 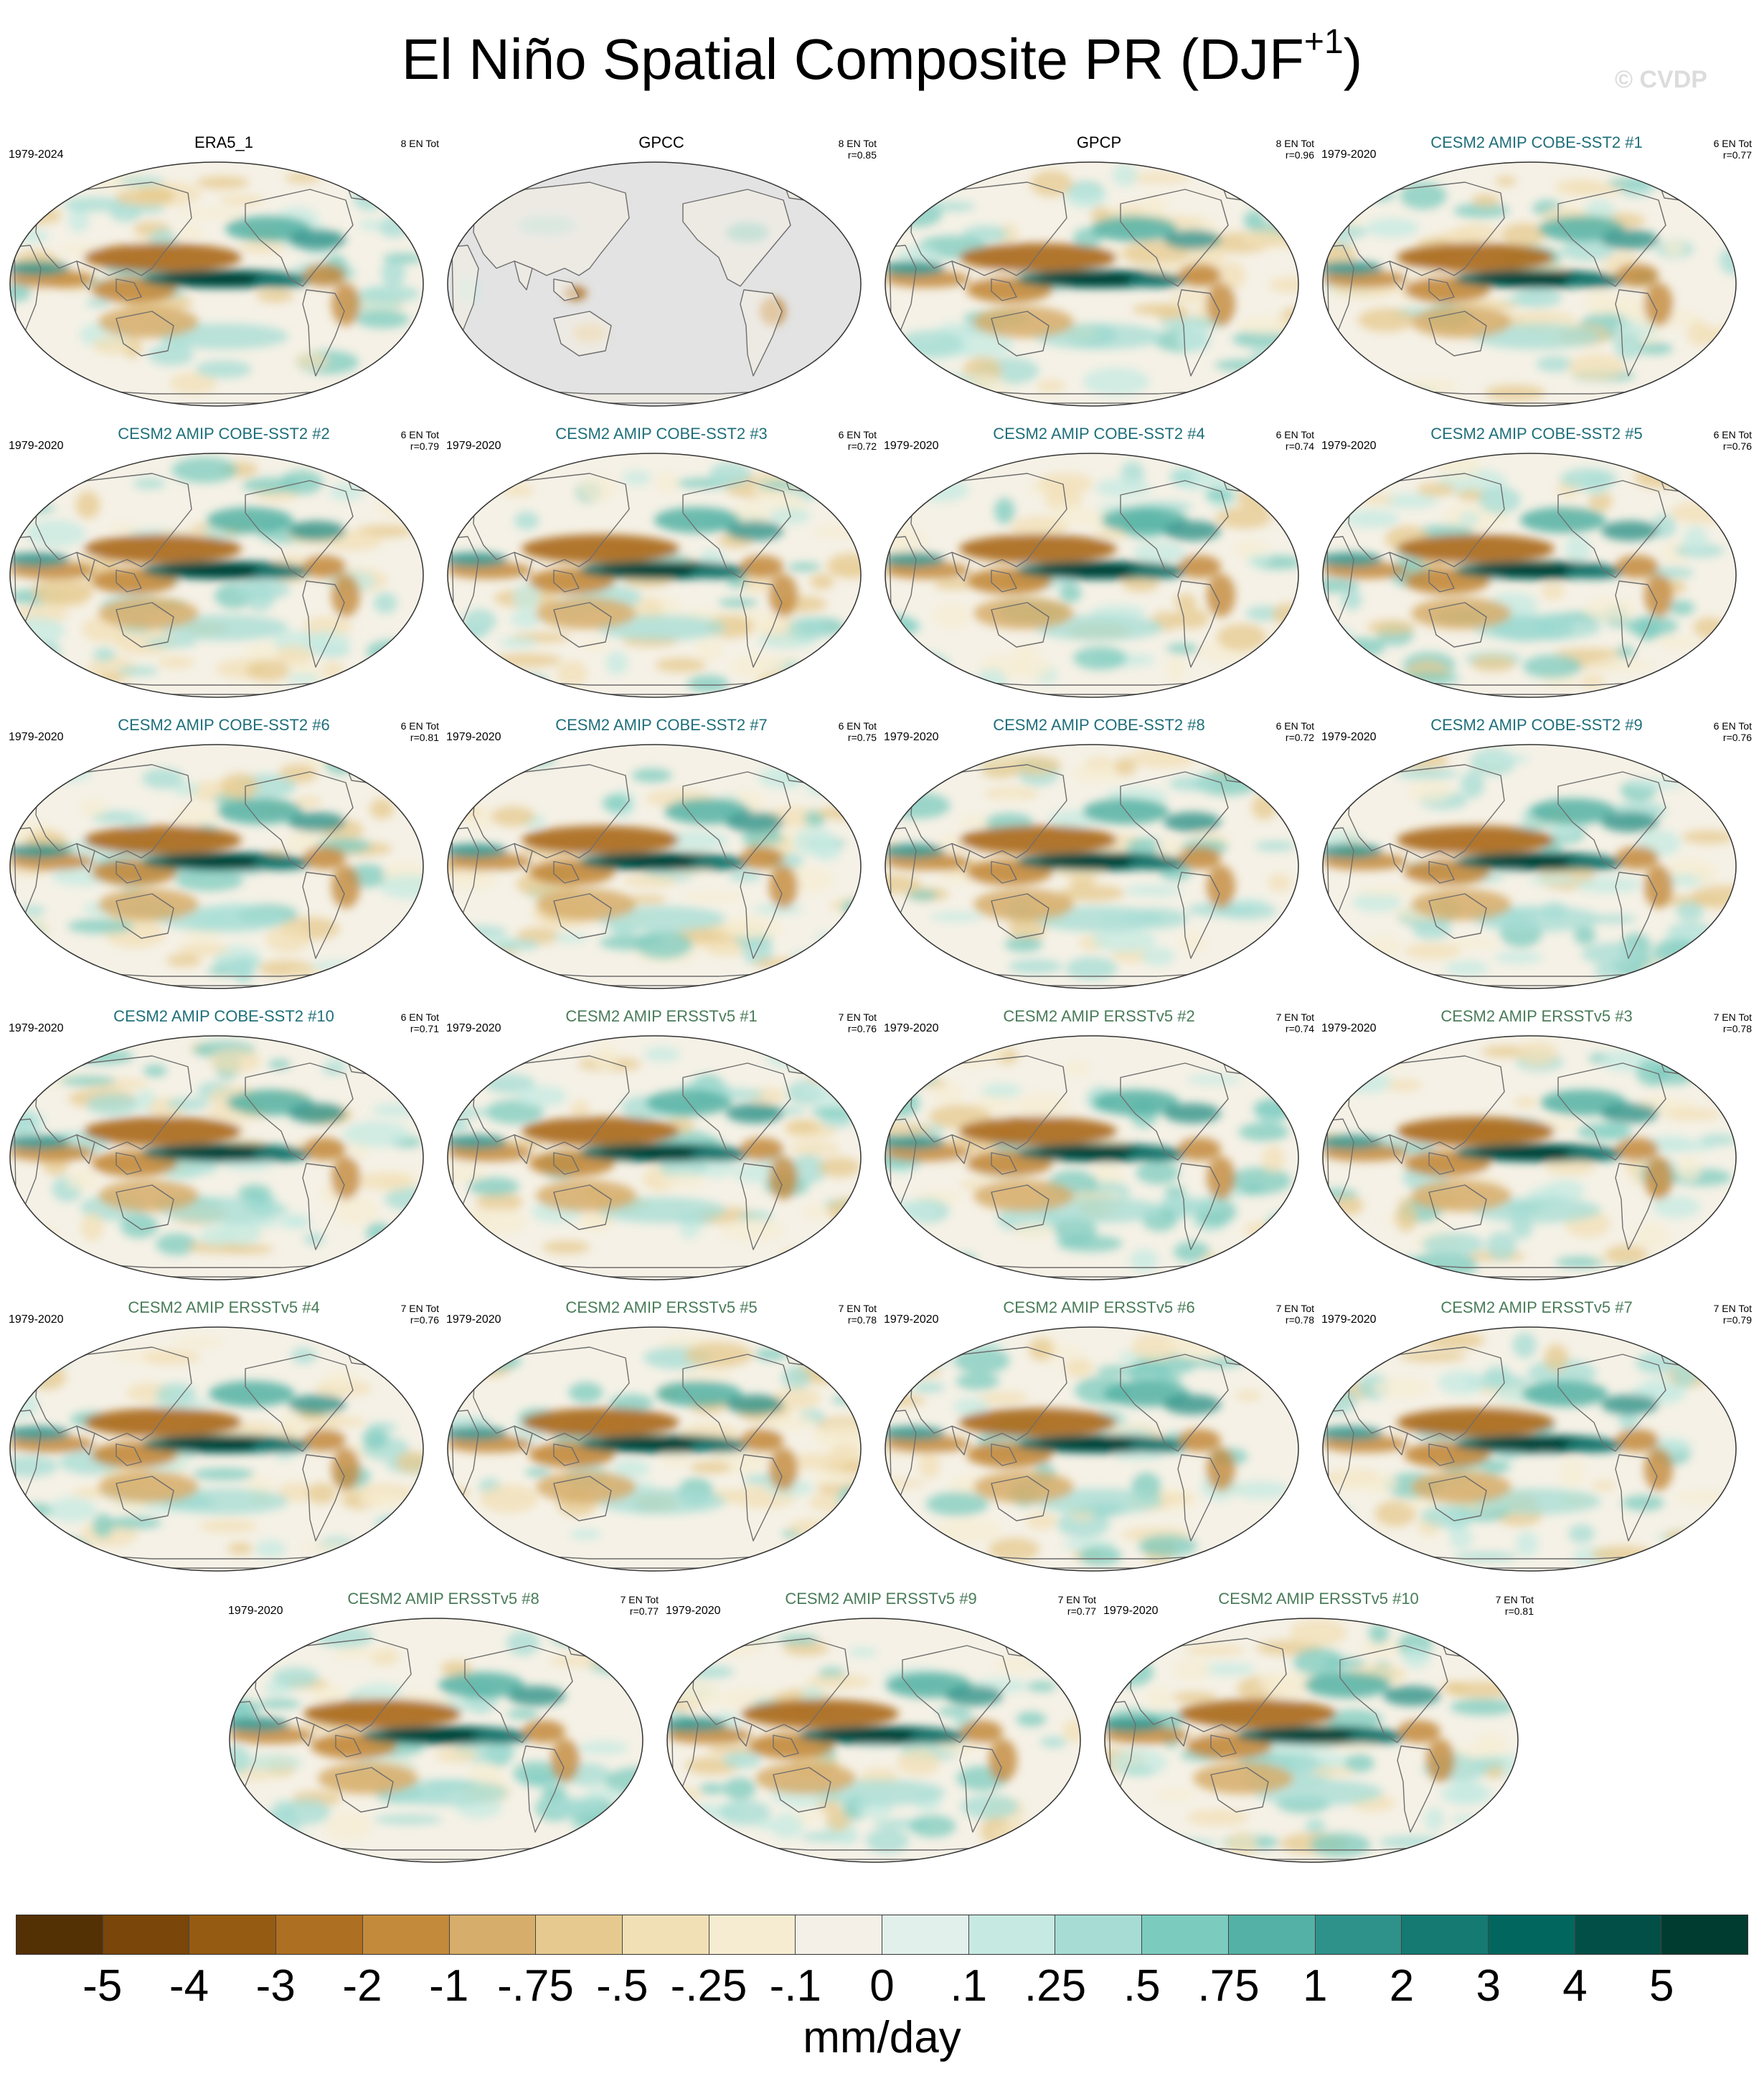 I want to click on panel-stats: 7 EN Tot r=0.74, so click(x=1295, y=1022).